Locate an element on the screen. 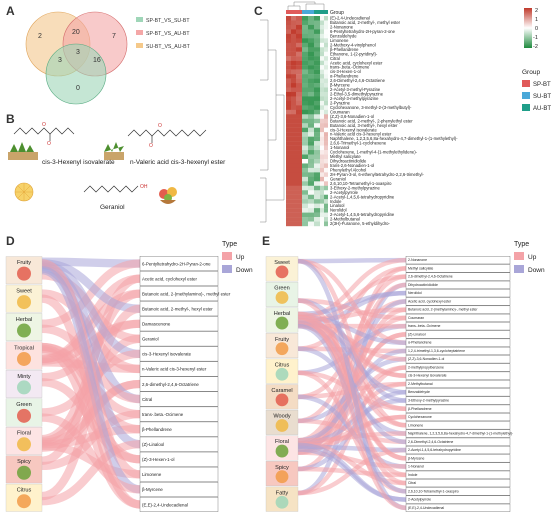 Image resolution: width=554 pixels, height=516 pixels. venn-count-only1: 2 is located at coordinates (40, 36).